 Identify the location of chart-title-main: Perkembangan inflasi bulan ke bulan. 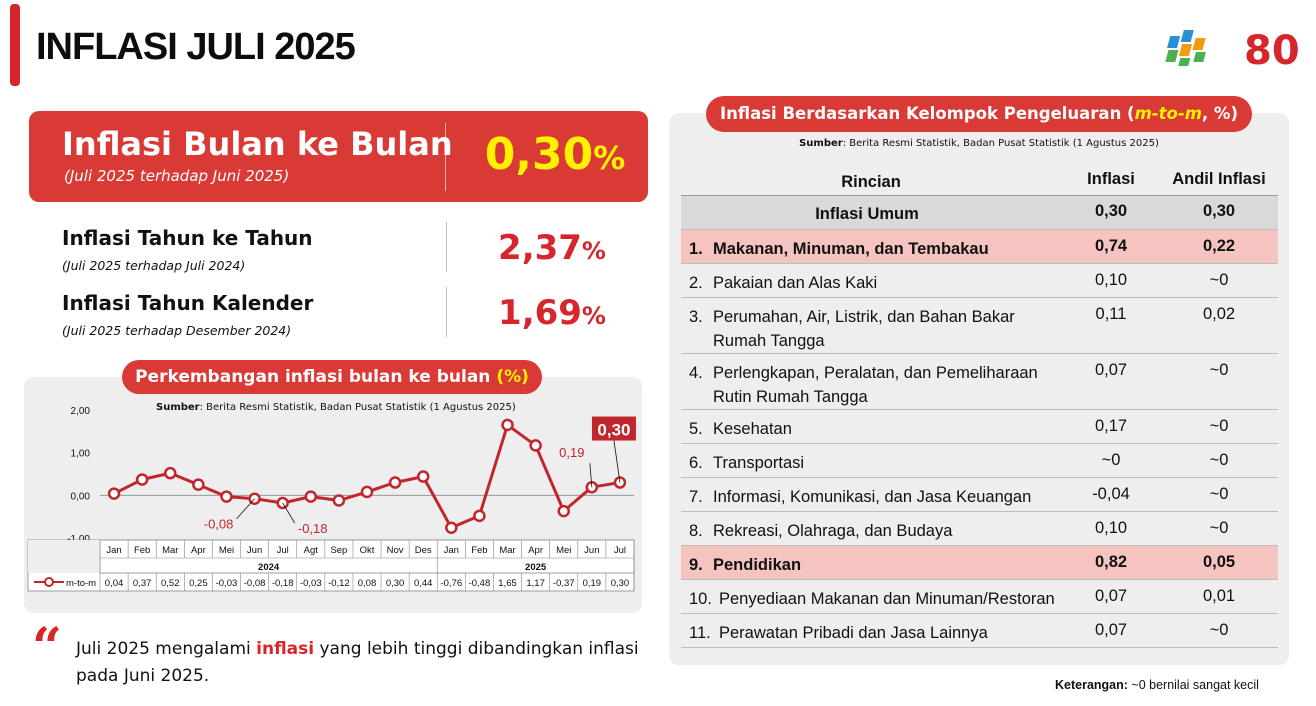
(316, 377).